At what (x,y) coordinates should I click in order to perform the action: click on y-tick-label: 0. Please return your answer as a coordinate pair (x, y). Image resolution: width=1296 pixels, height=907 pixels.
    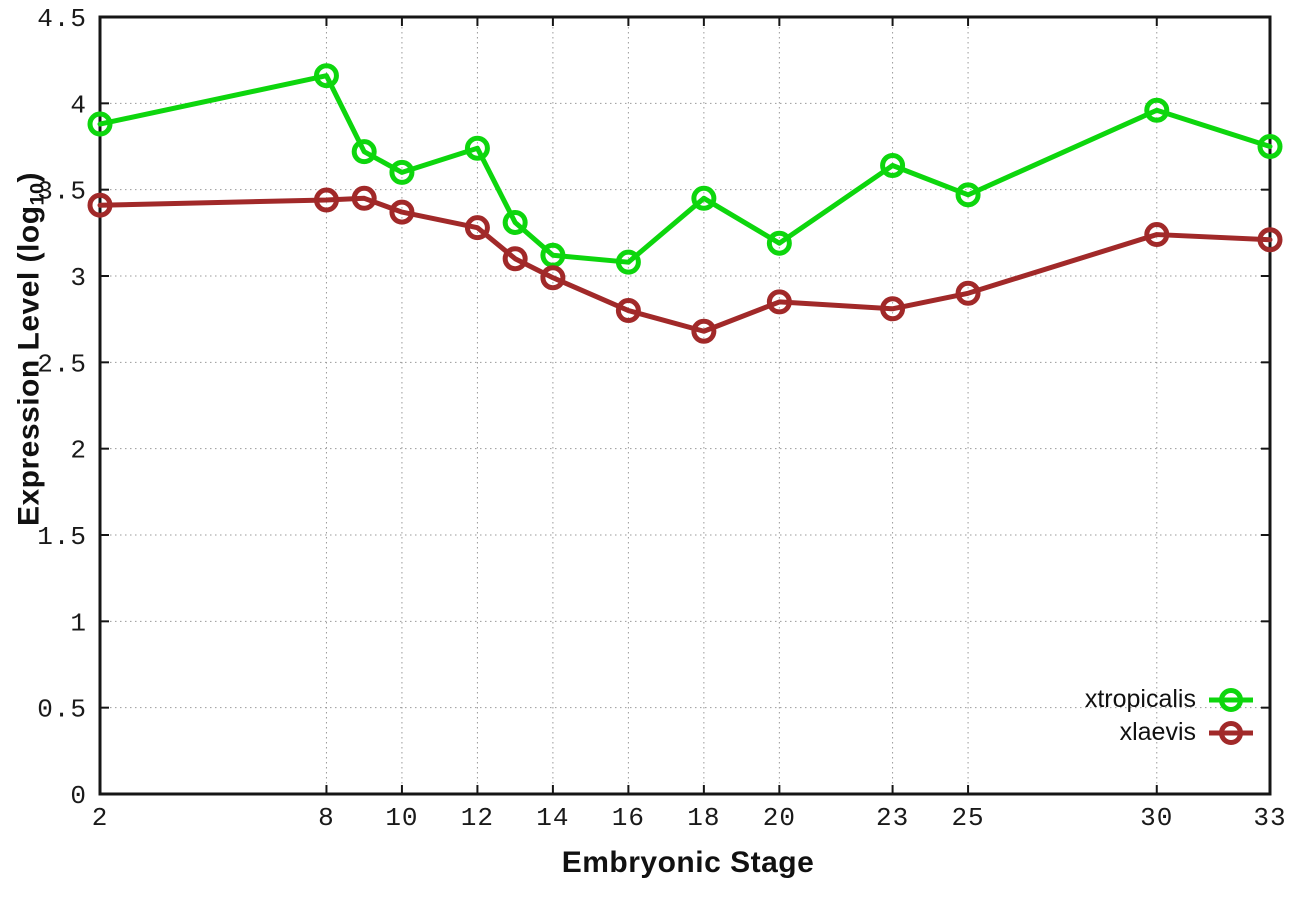
    Looking at the image, I should click on (78, 796).